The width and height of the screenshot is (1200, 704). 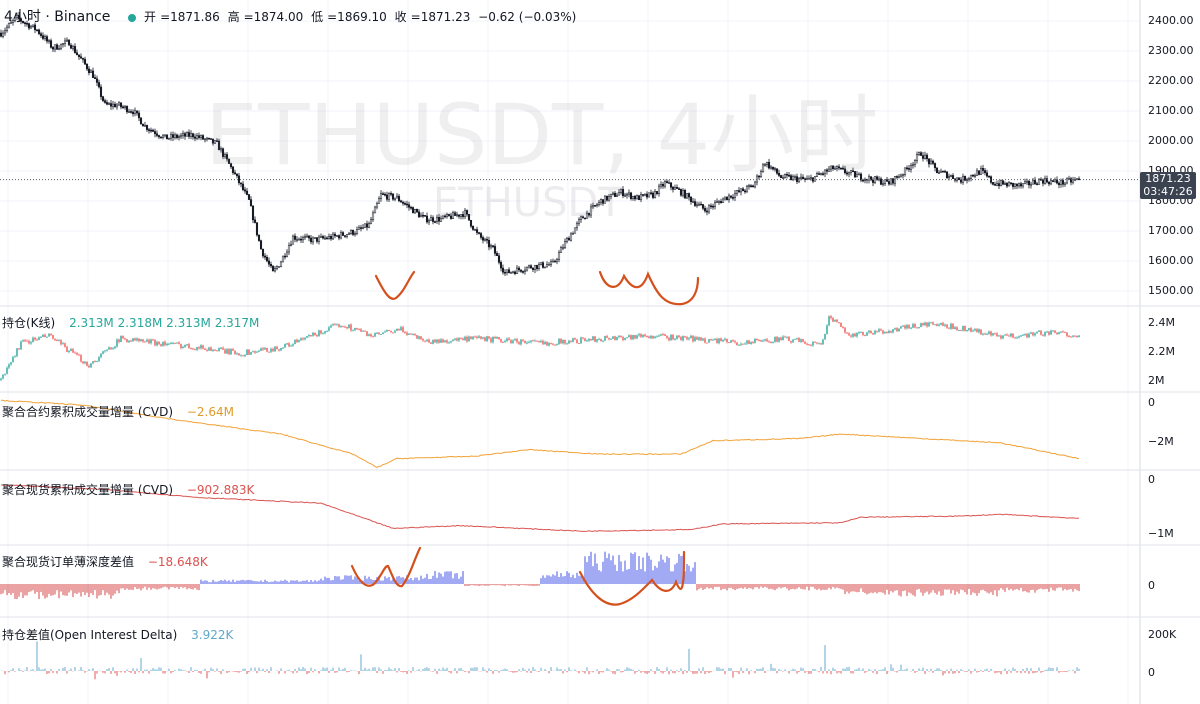 What do you see at coordinates (220, 490) in the screenshot?
I see `spot-cvd-value: −902.883K` at bounding box center [220, 490].